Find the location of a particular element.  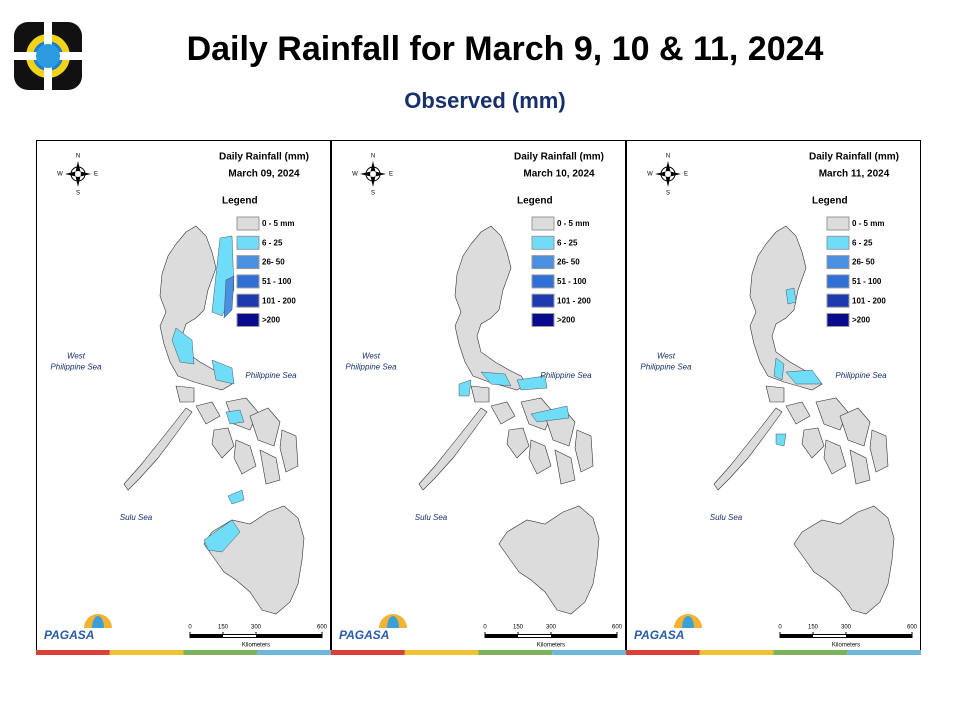

legend-label: 6 - 25 is located at coordinates (272, 242).